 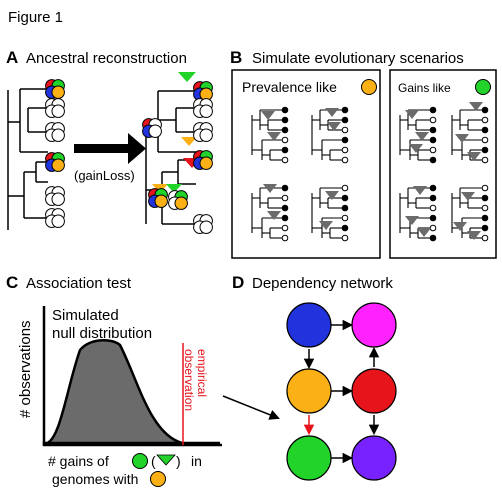 I want to click on panel-b-letter: B, so click(x=236, y=57).